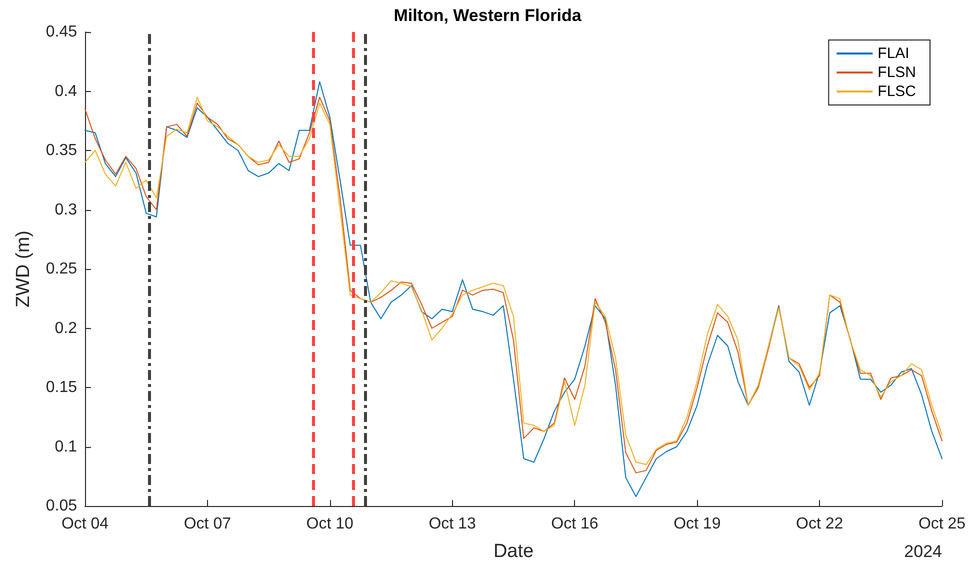 Image resolution: width=975 pixels, height=566 pixels. What do you see at coordinates (942, 524) in the screenshot?
I see `x-tick-label: Oct 25` at bounding box center [942, 524].